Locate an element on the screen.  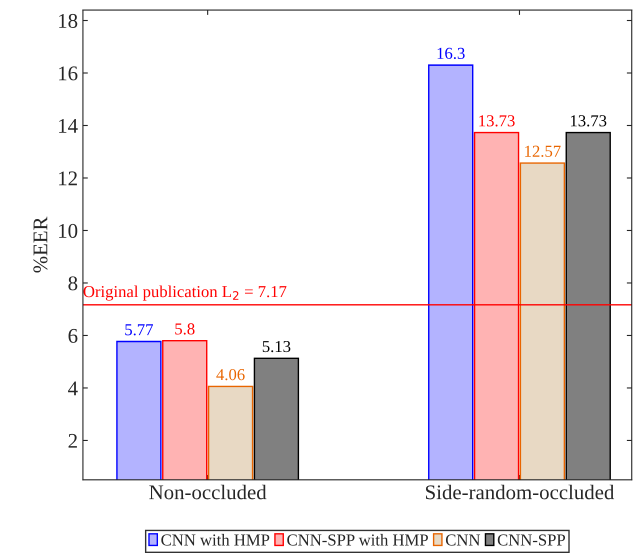
y-tick-label: 10 is located at coordinates (68, 231).